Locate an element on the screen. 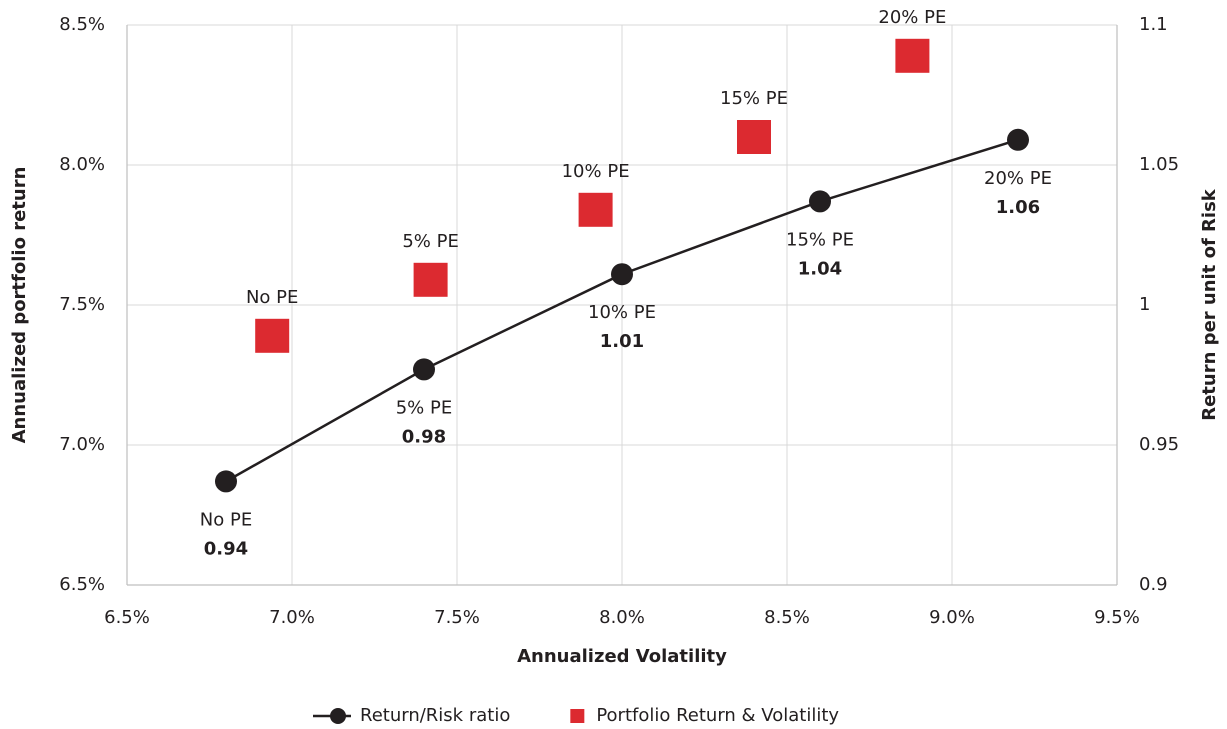 The image size is (1227, 729). y-tick-label: 7.5% is located at coordinates (82, 304).